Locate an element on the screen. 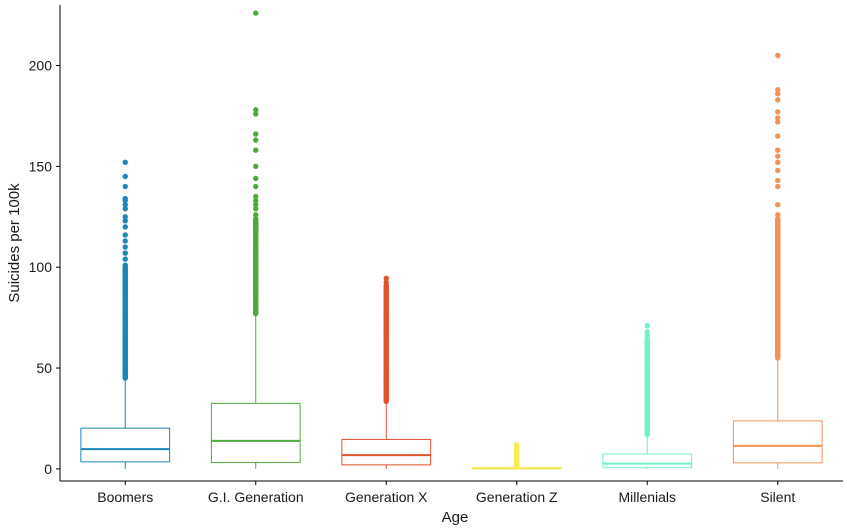 This screenshot has height=529, width=847. x-tick-label: Generation X is located at coordinates (386, 497).